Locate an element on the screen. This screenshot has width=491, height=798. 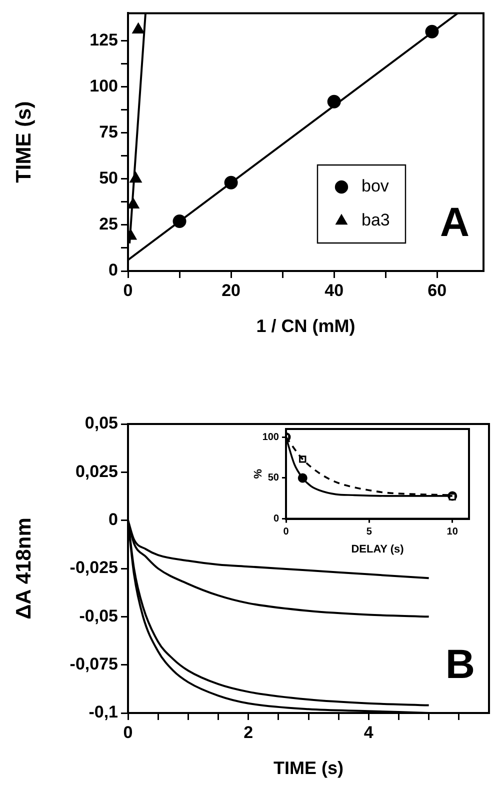
y-tick-label: 0,05 is located at coordinates (101, 423).